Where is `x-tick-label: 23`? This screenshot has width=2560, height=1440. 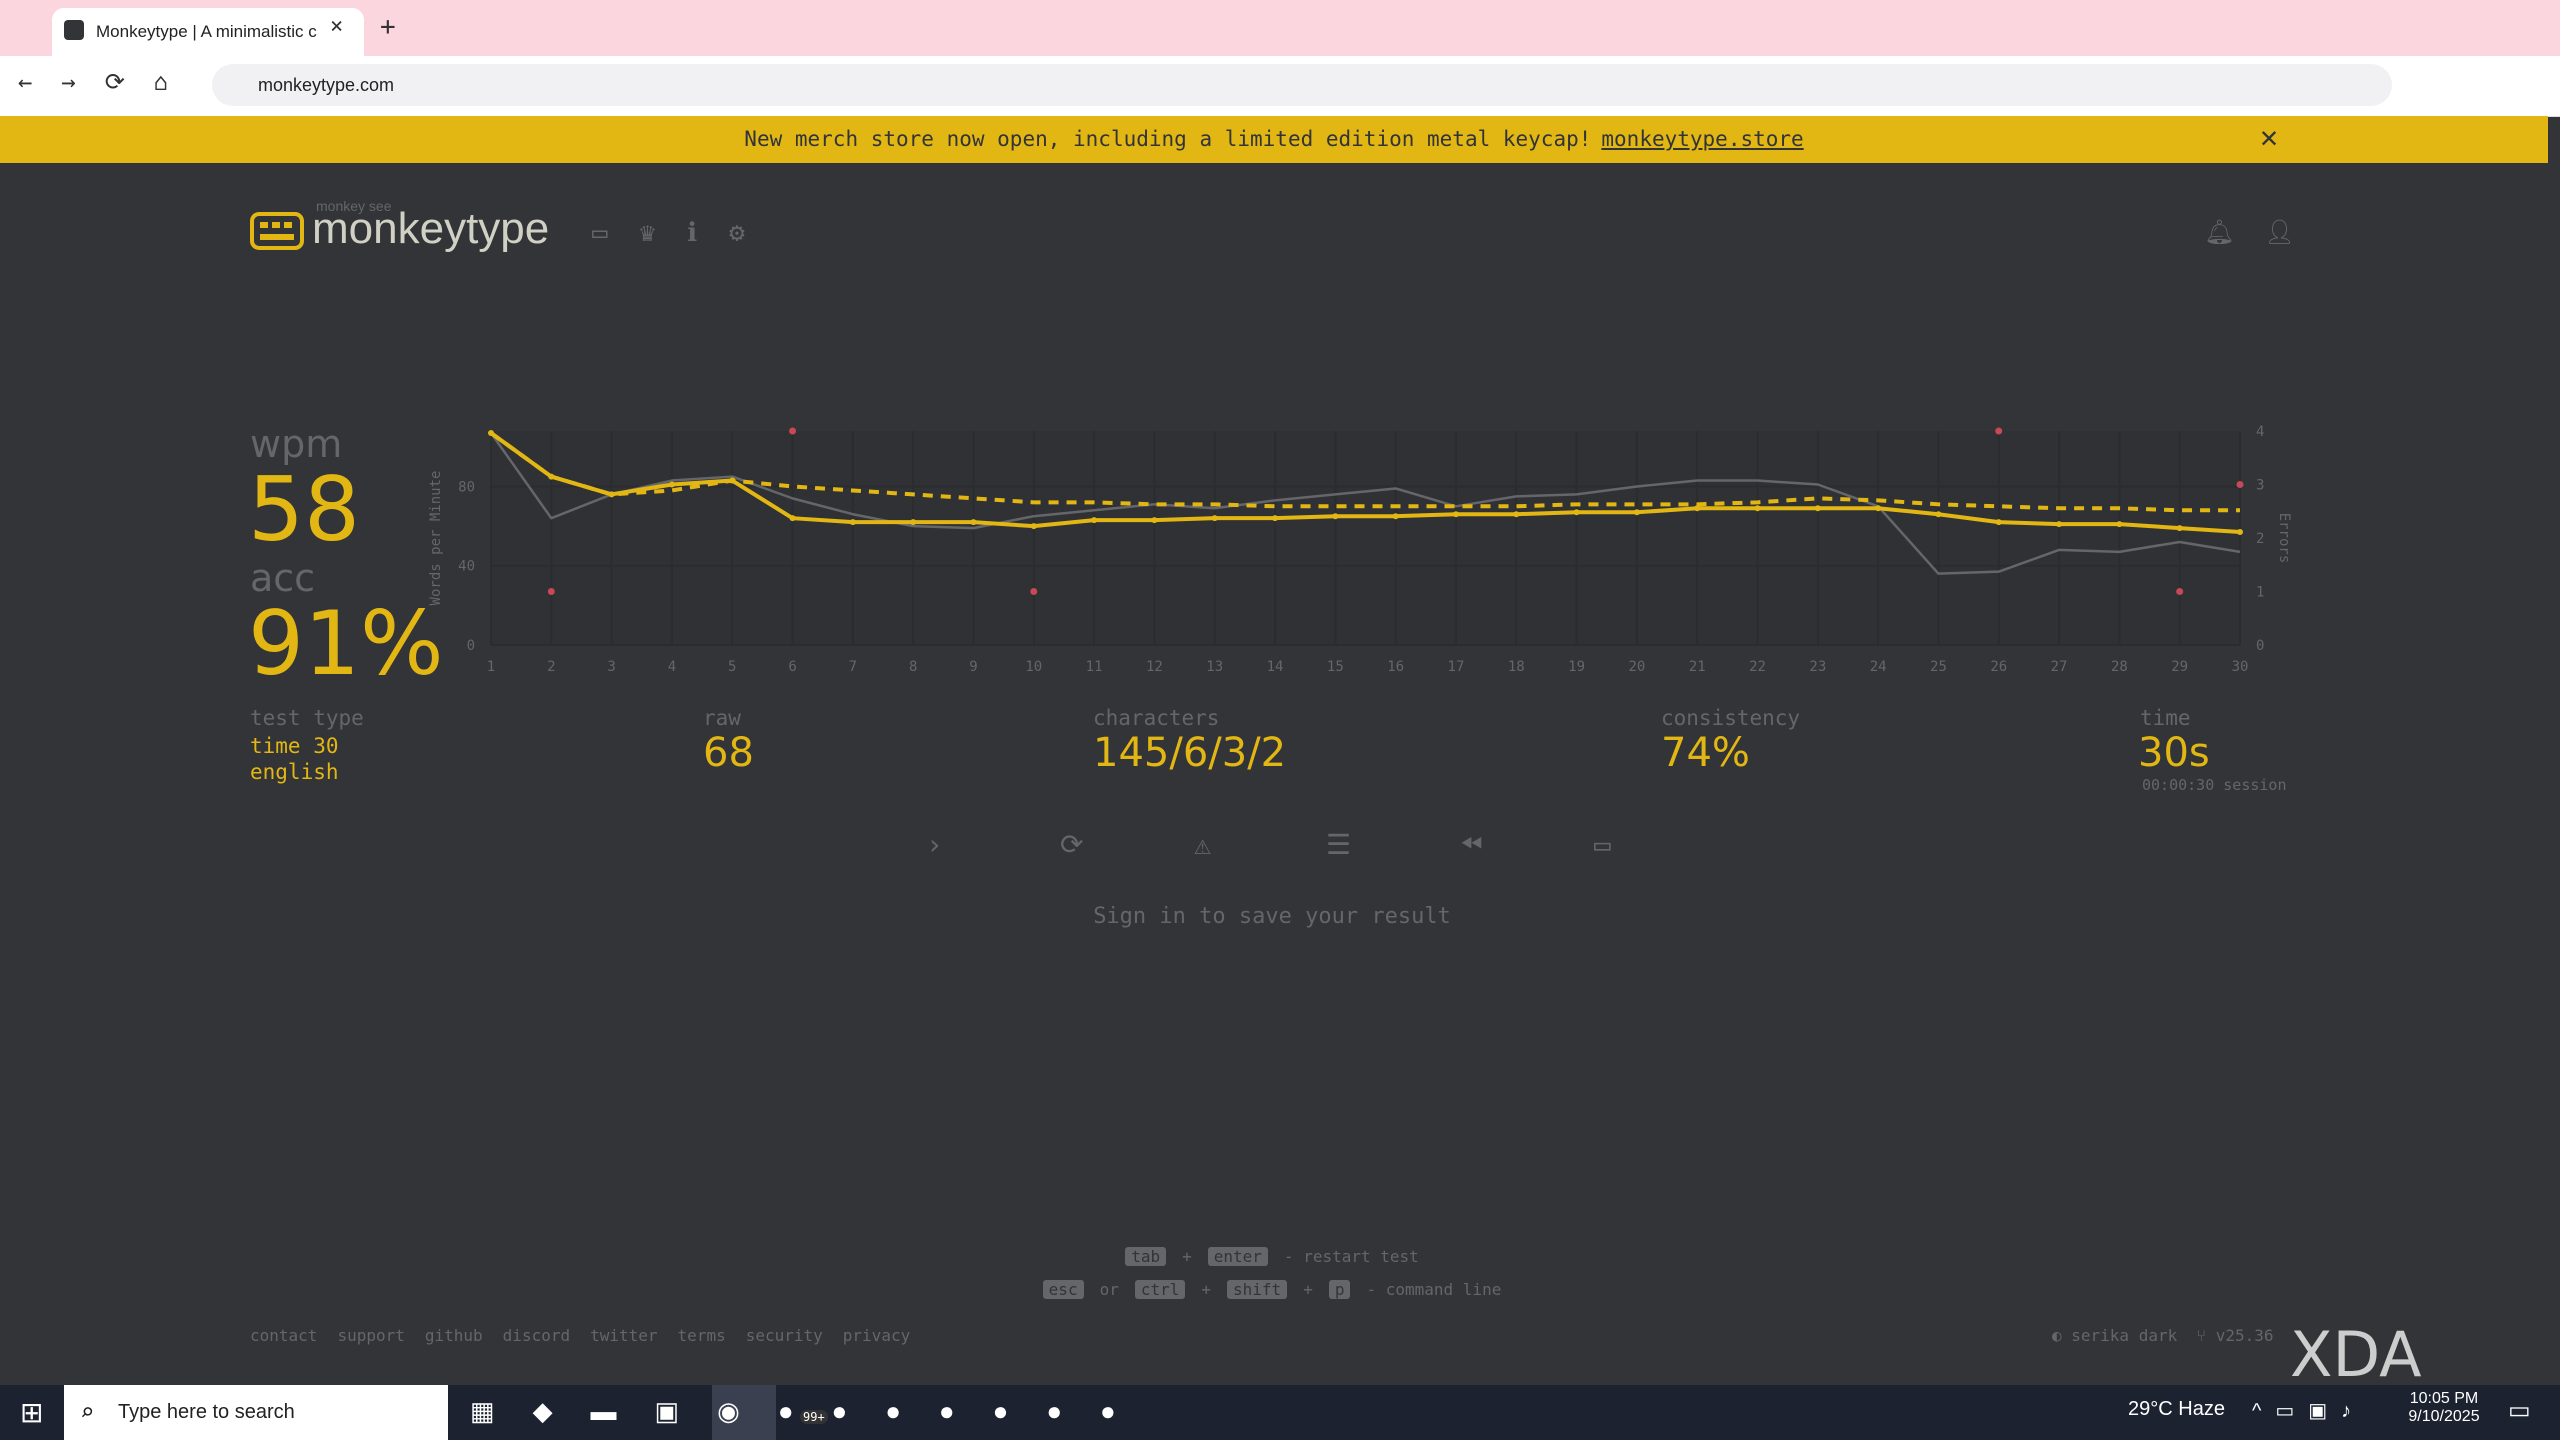 x-tick-label: 23 is located at coordinates (1817, 667).